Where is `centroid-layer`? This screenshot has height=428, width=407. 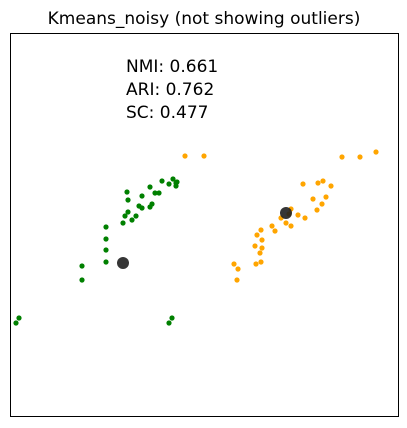
centroid-layer is located at coordinates (204, 238).